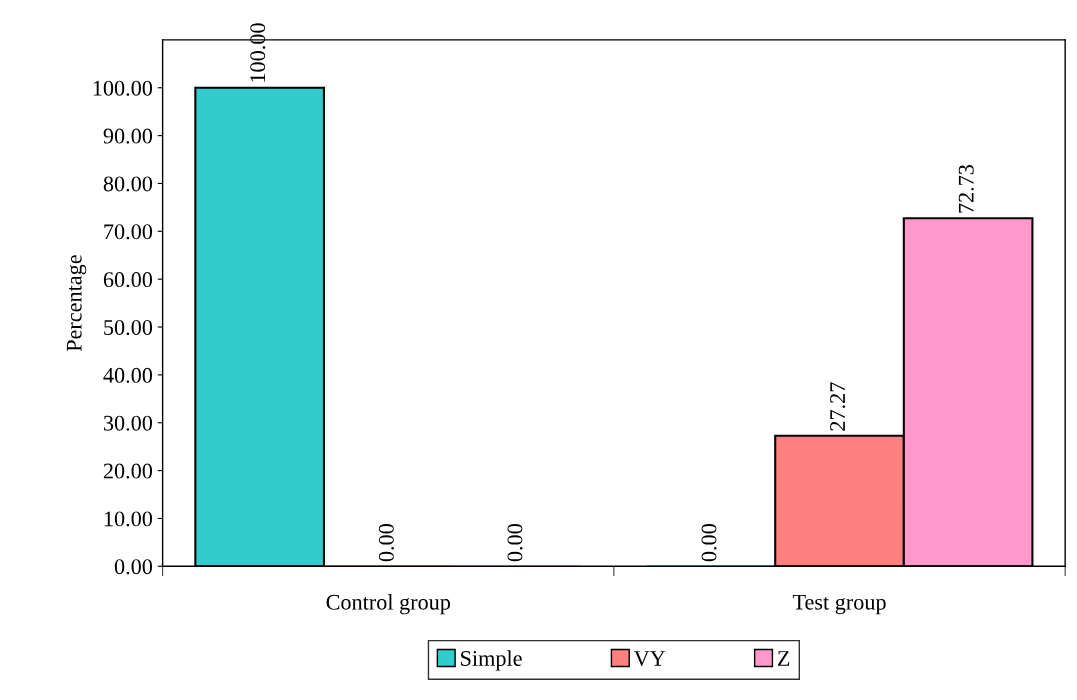  Describe the element at coordinates (128, 327) in the screenshot. I see `y-tick-label: 50.00` at that location.